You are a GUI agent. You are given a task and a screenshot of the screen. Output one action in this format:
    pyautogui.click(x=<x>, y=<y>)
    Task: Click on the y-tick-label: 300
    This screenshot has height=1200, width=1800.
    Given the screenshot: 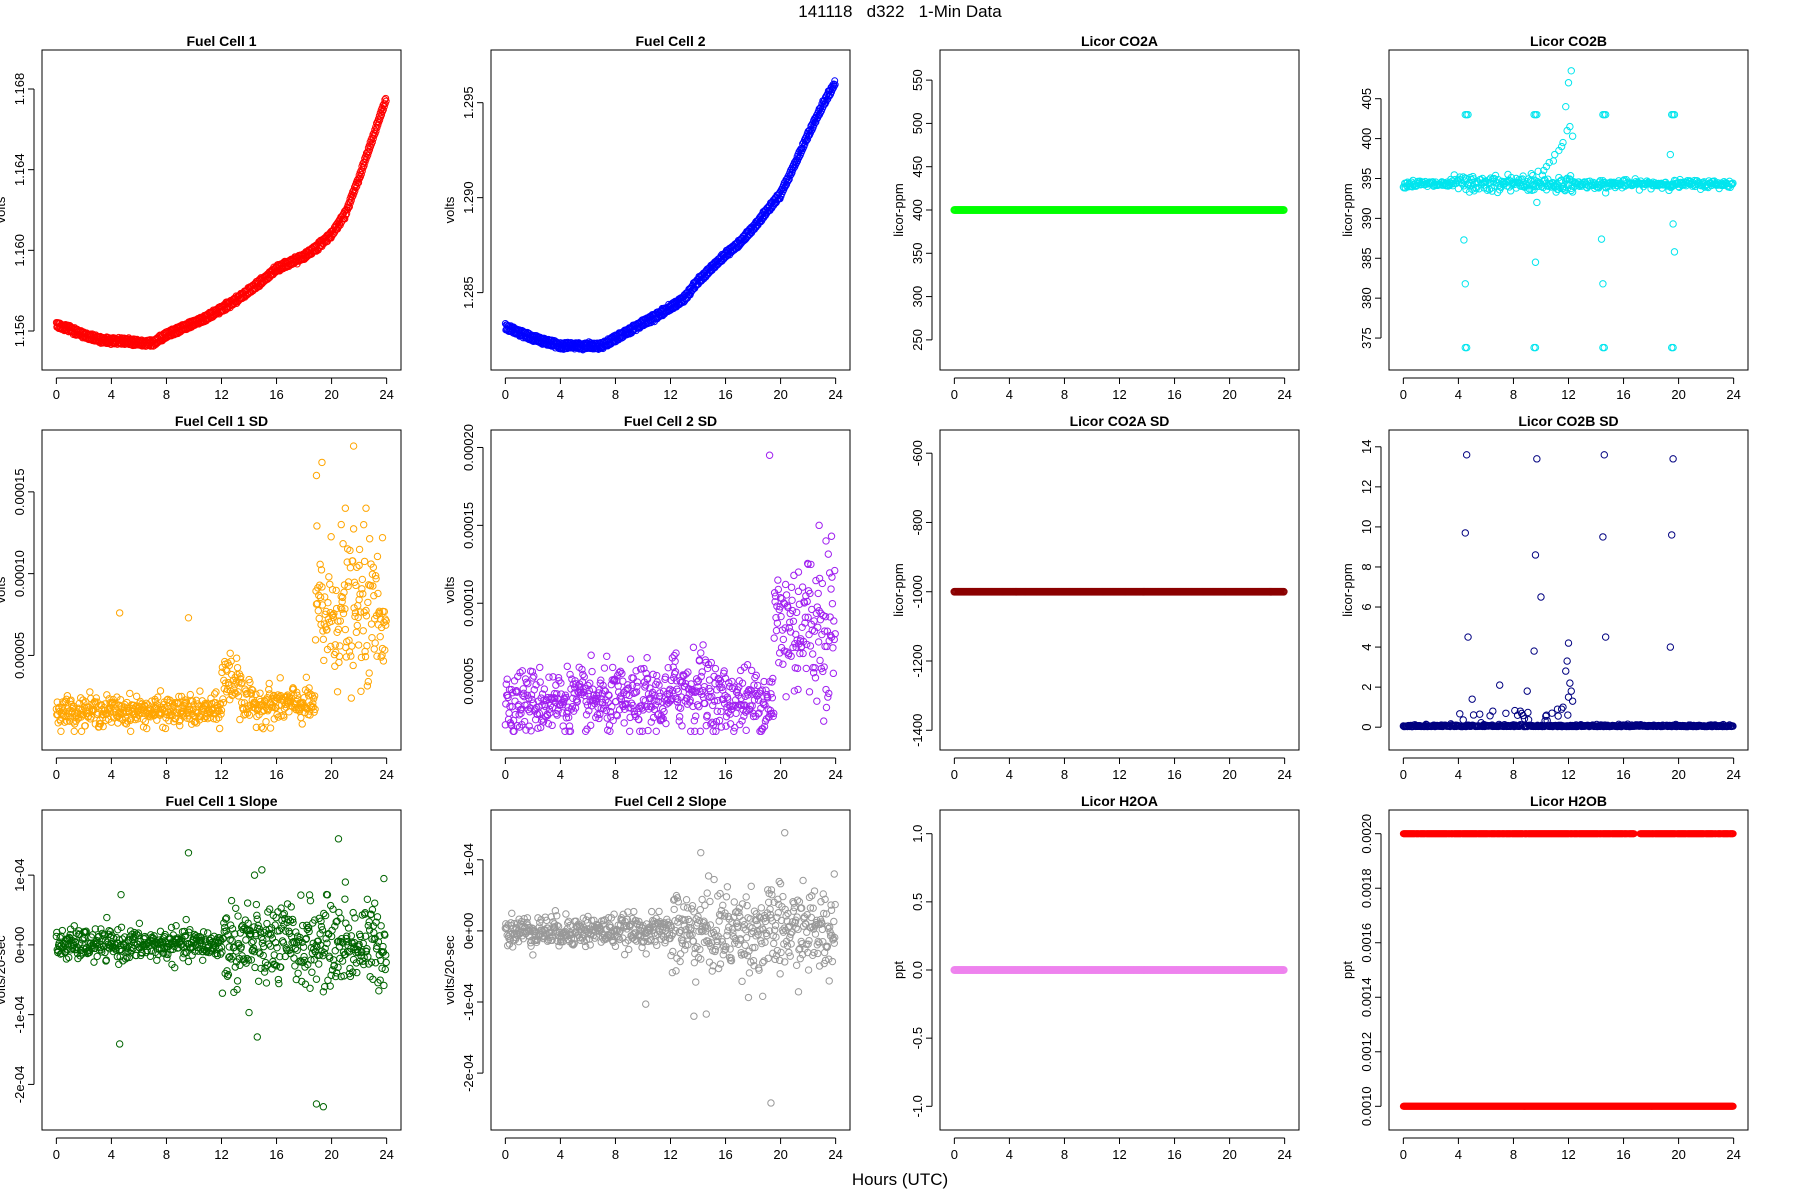 What is the action you would take?
    pyautogui.click(x=917, y=297)
    